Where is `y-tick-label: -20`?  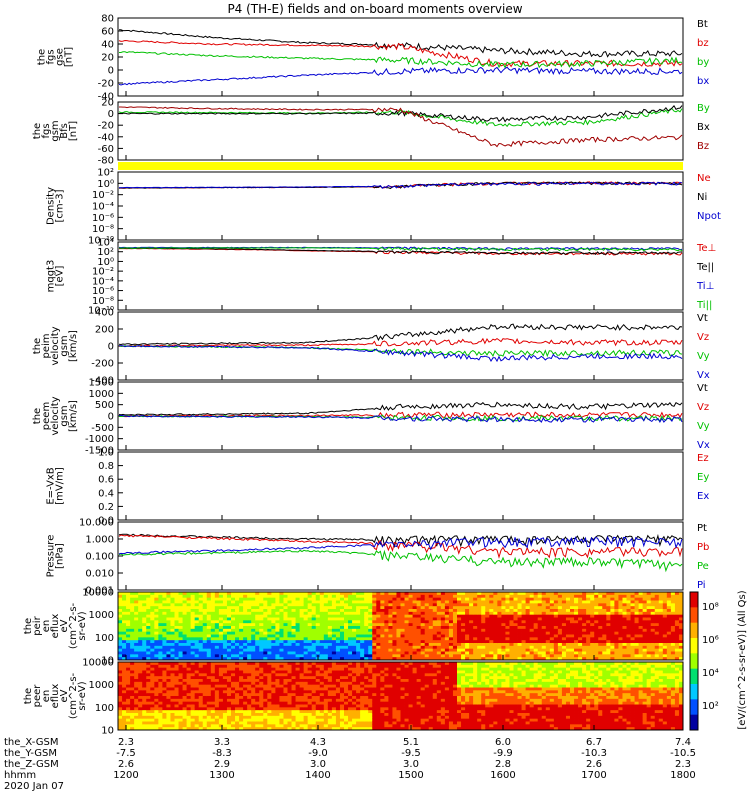
y-tick-label: -20 is located at coordinates (106, 84).